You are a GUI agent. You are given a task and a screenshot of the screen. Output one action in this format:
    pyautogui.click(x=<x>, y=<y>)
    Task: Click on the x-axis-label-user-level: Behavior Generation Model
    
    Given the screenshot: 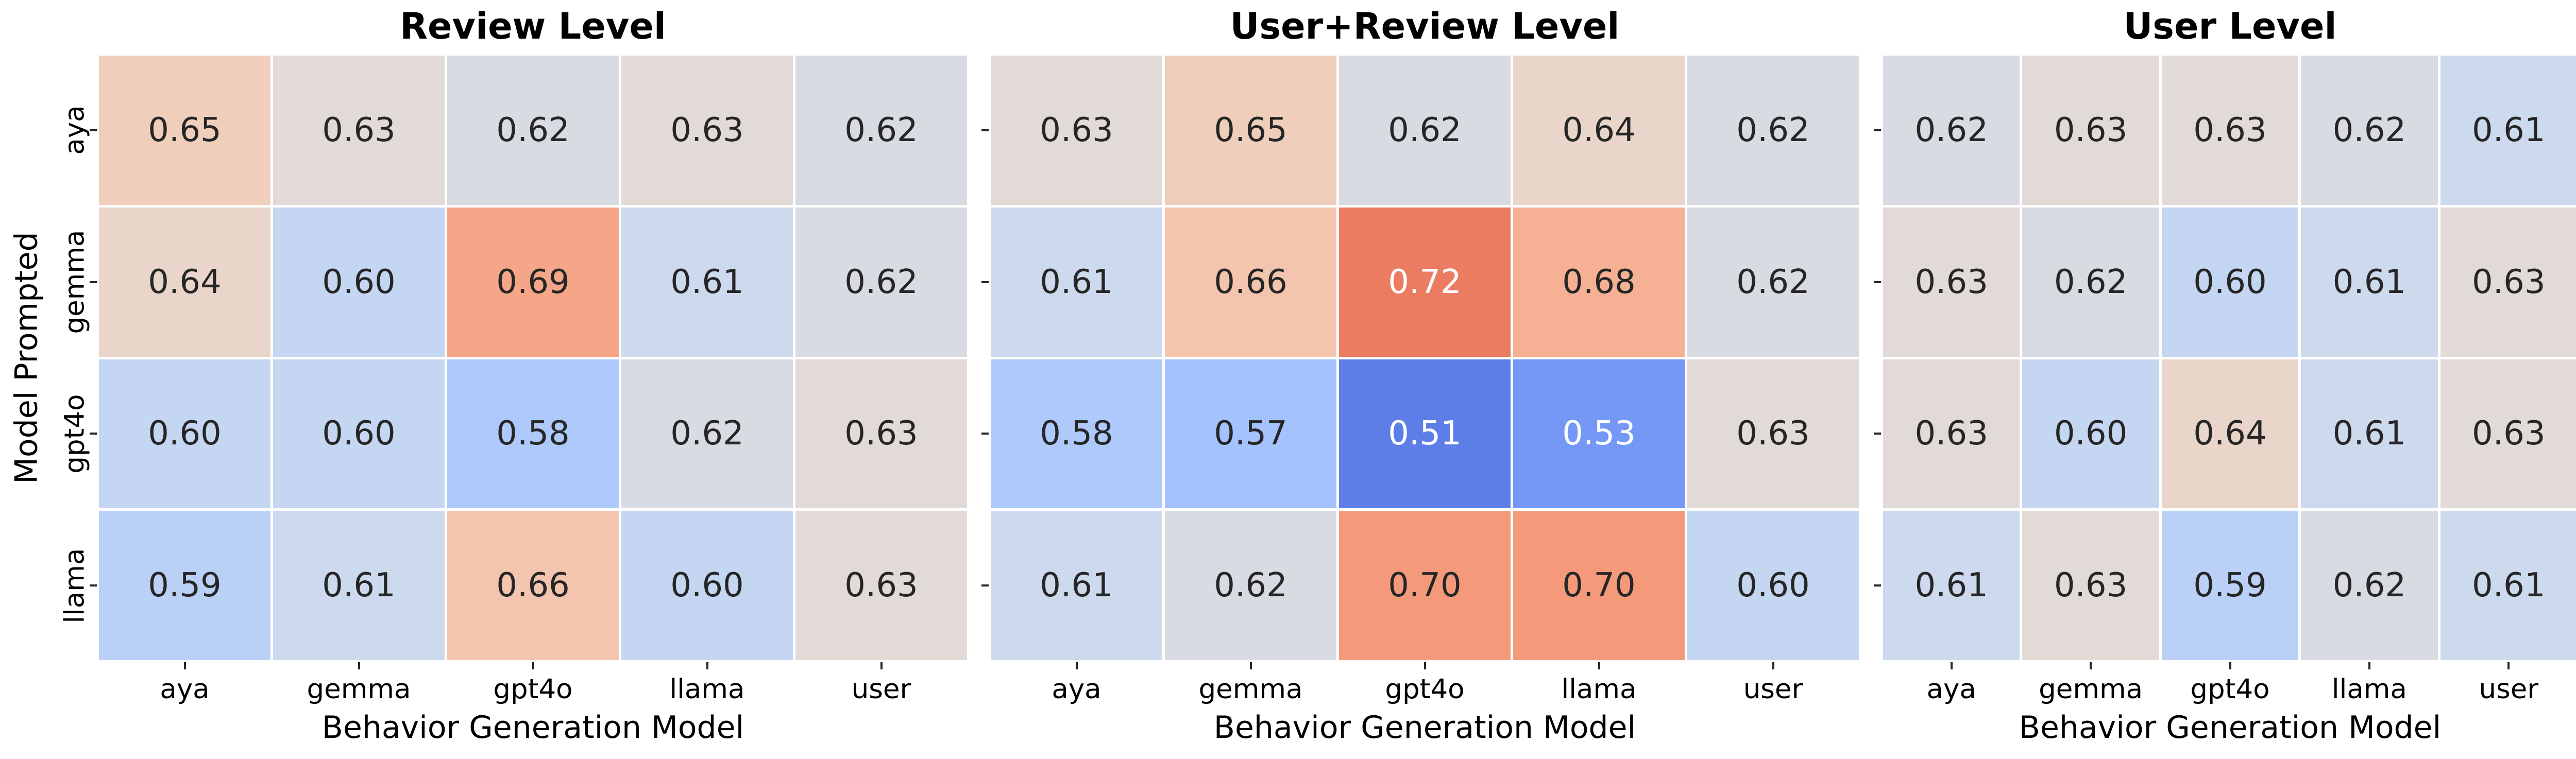 What is the action you would take?
    pyautogui.click(x=2230, y=728)
    